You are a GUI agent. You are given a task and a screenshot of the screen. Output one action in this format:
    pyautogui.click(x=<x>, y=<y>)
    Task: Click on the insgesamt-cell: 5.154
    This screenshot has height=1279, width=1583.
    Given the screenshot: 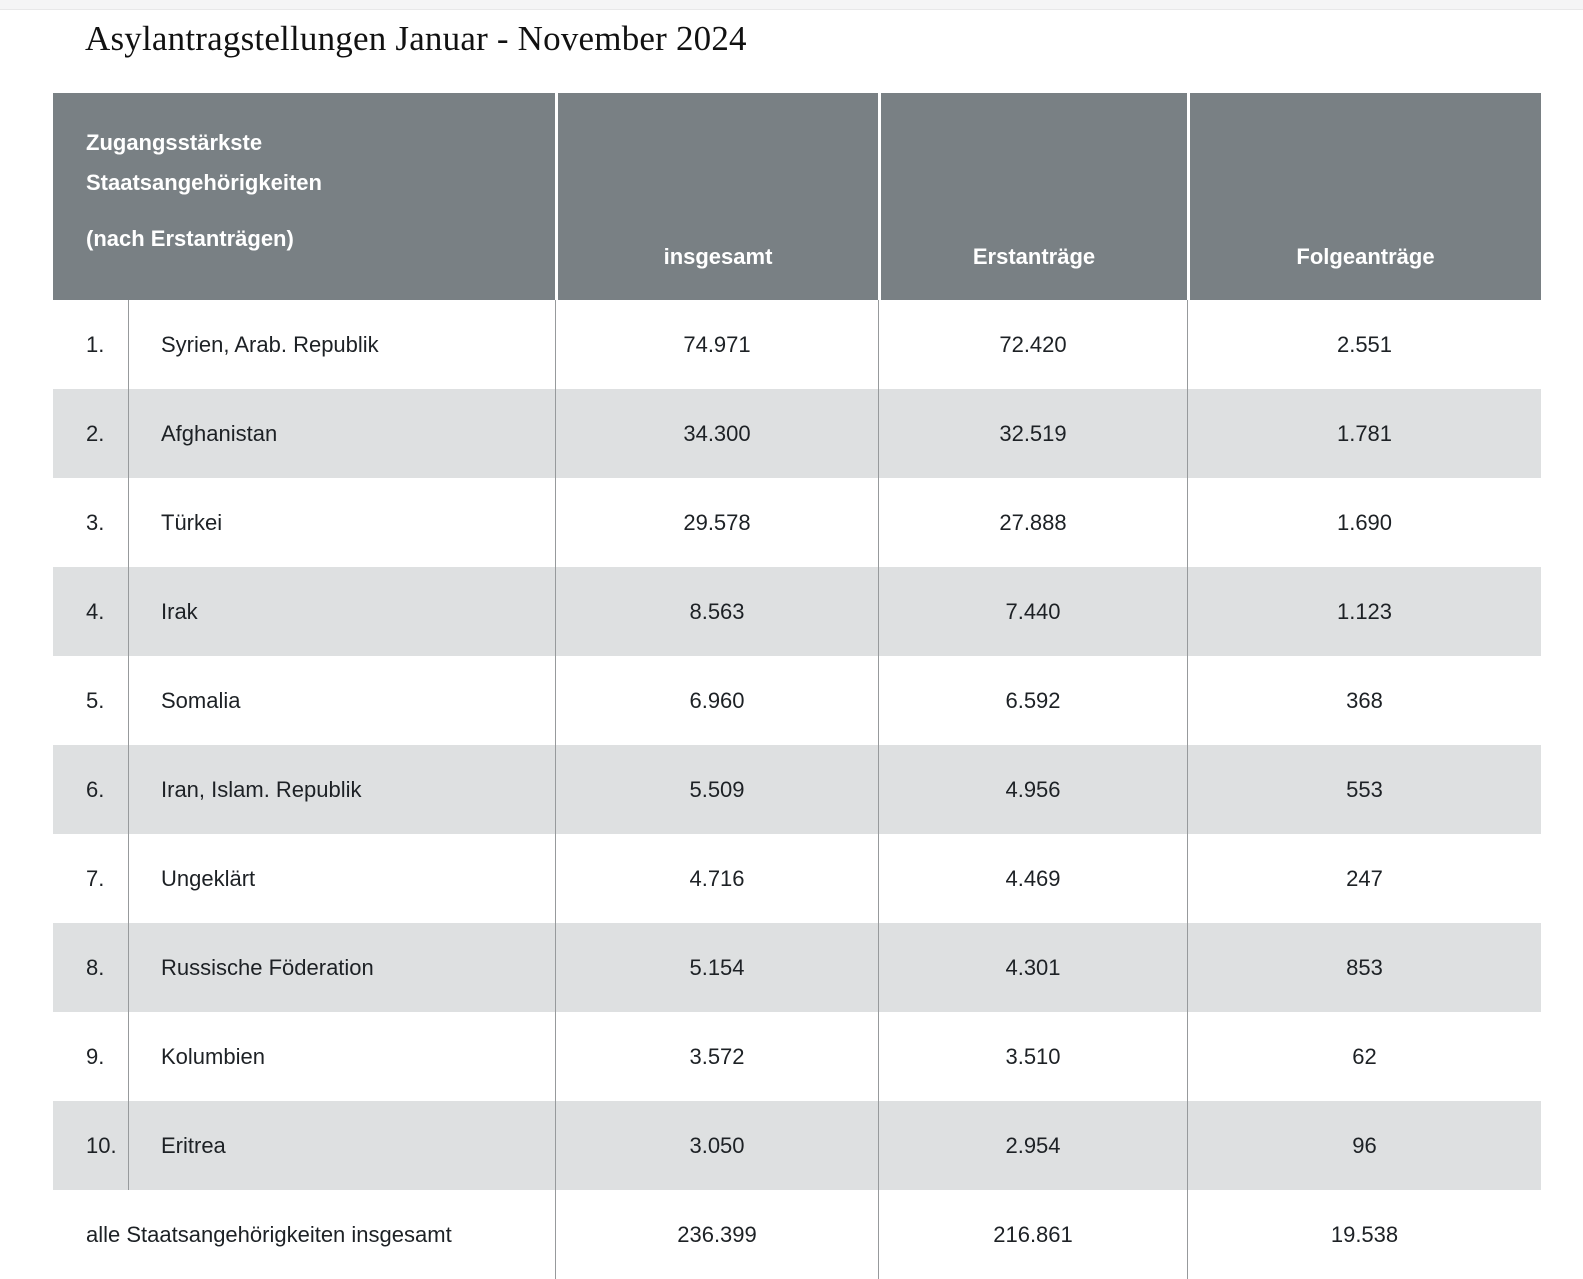 What is the action you would take?
    pyautogui.click(x=716, y=967)
    